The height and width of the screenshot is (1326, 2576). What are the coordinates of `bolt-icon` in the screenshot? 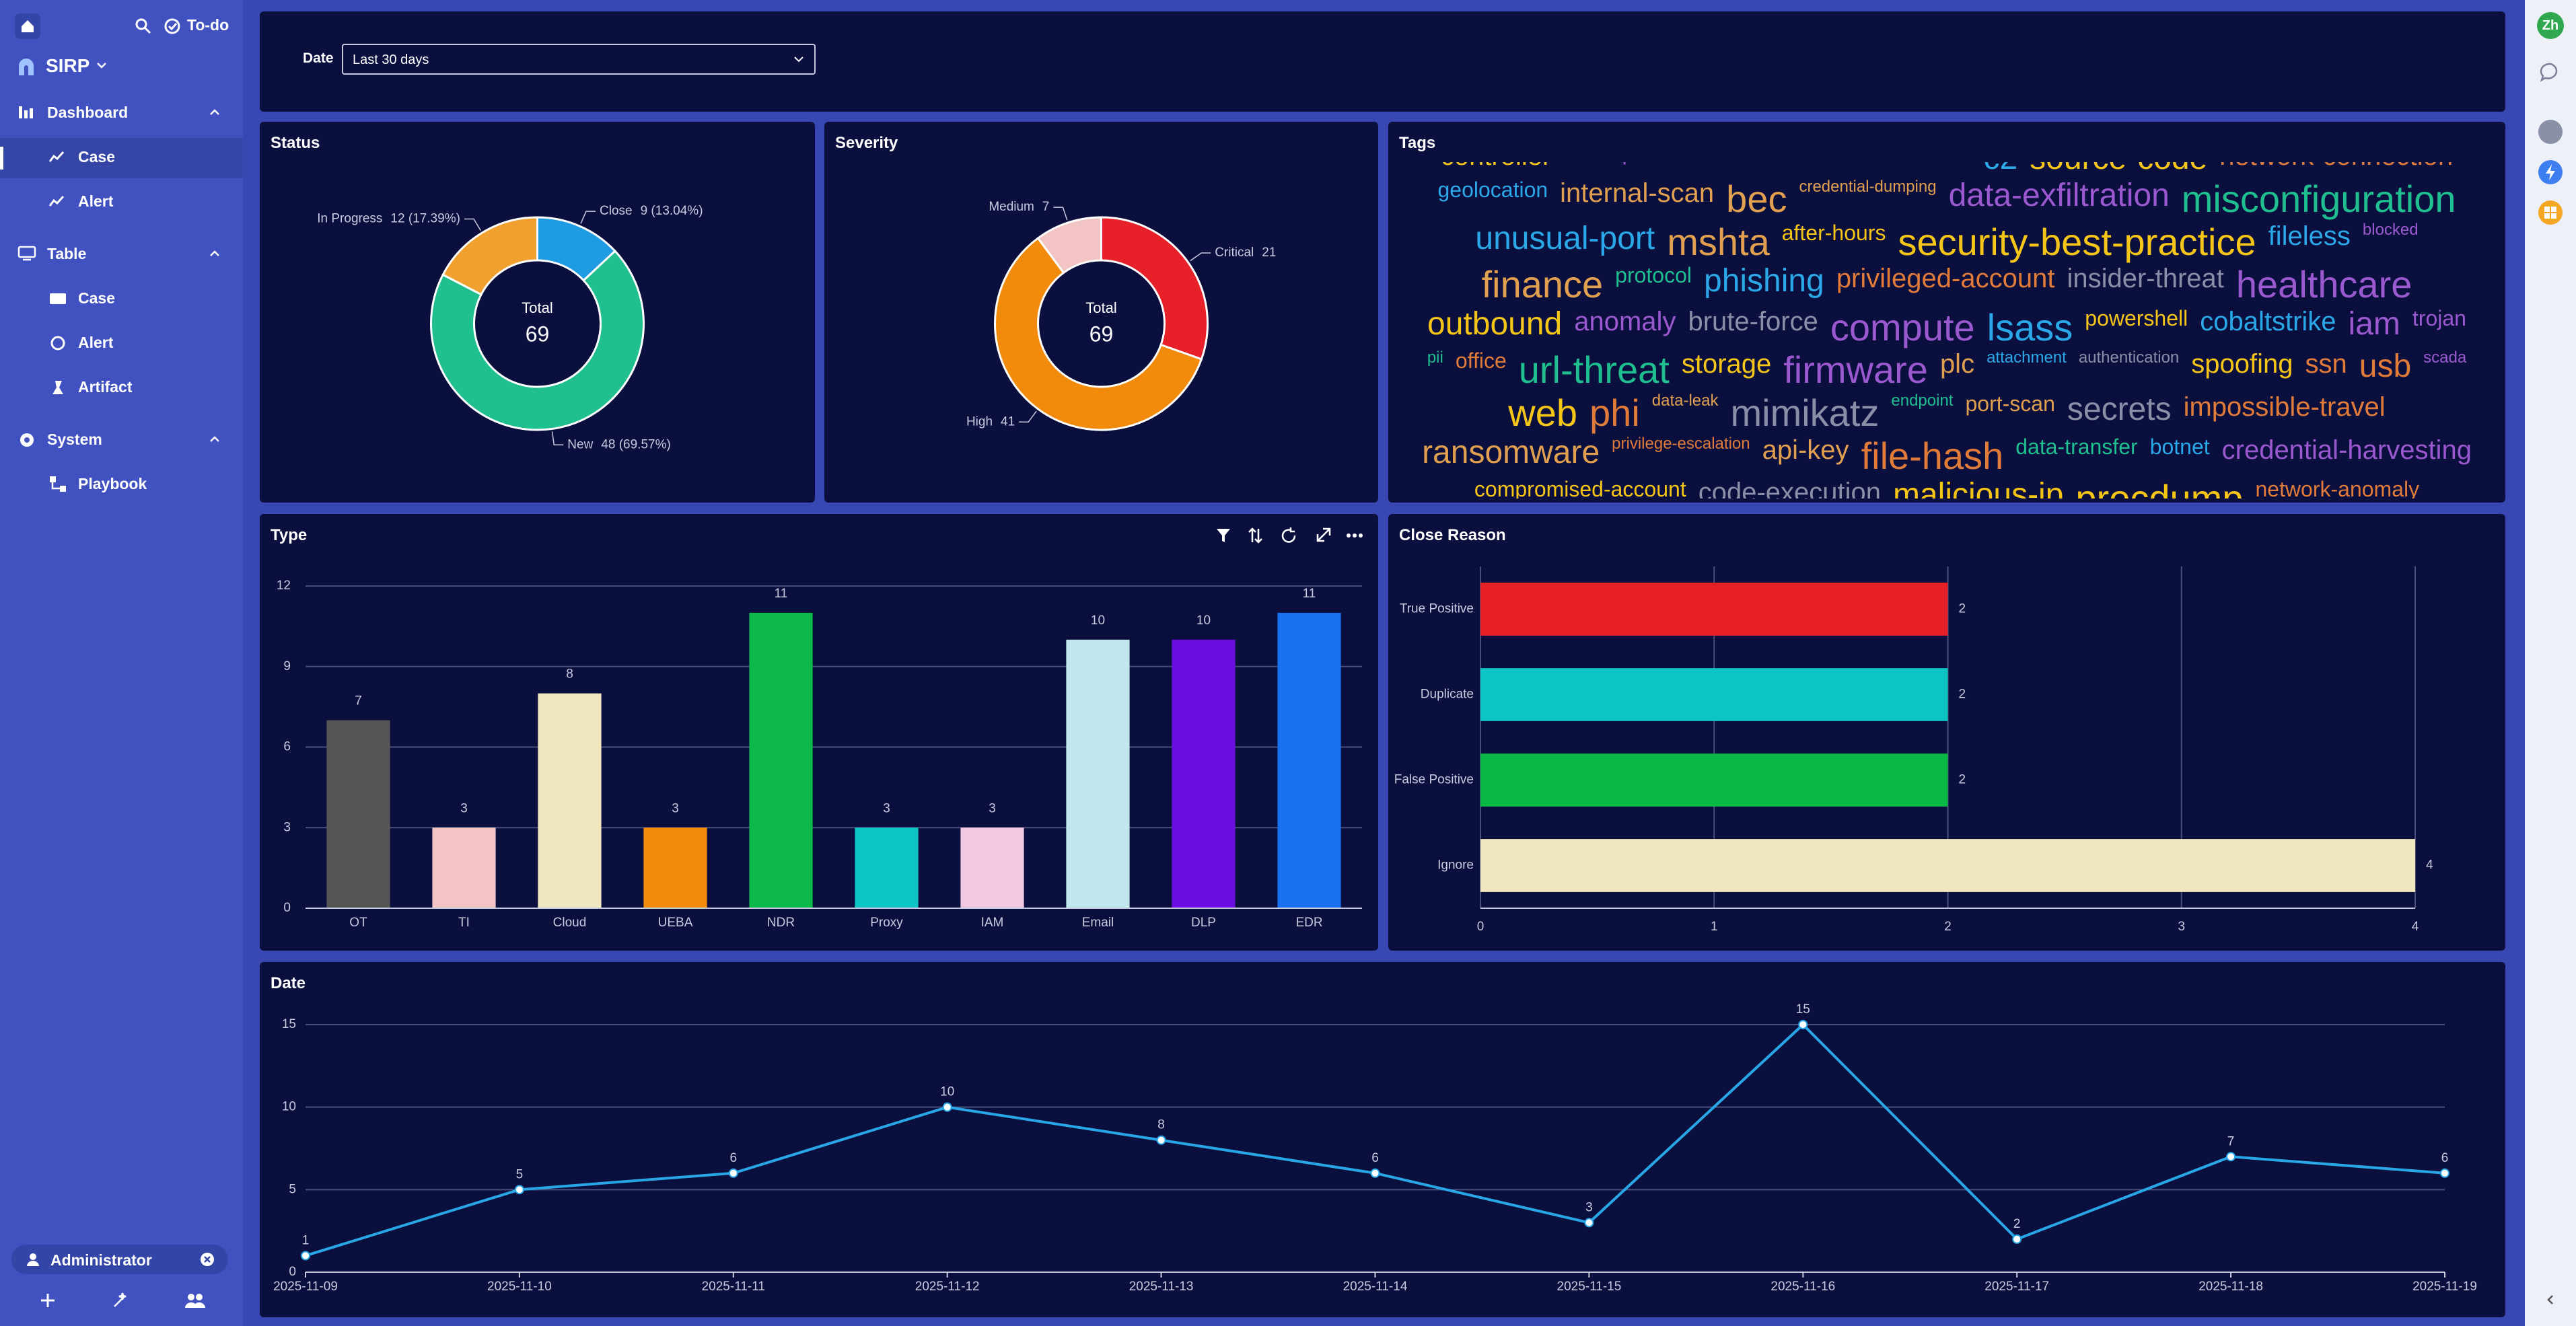 It's located at (2550, 172).